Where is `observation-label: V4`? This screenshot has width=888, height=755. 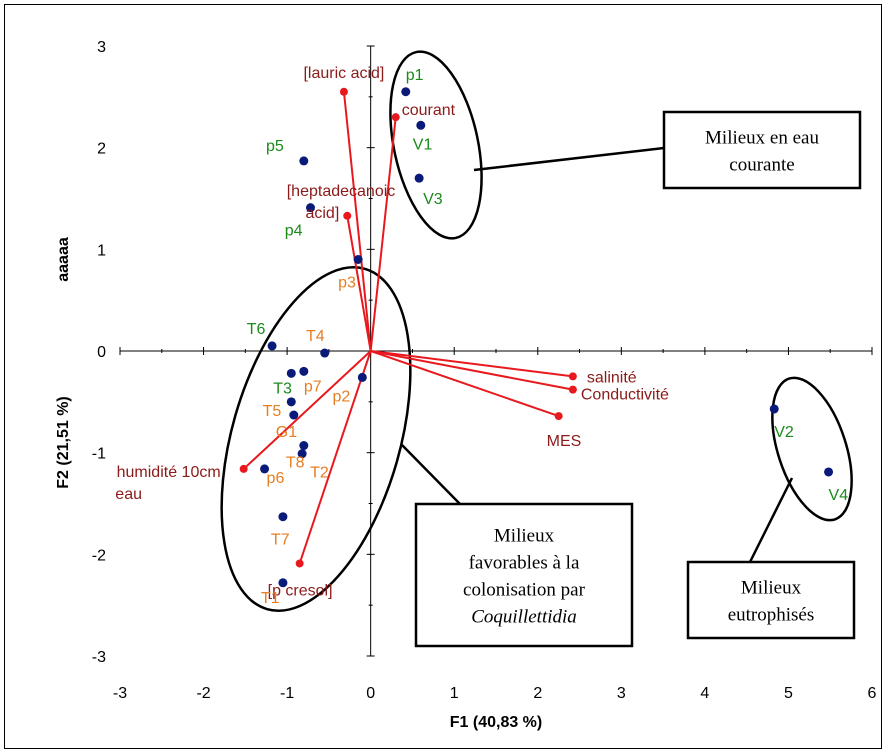
observation-label: V4 is located at coordinates (839, 495).